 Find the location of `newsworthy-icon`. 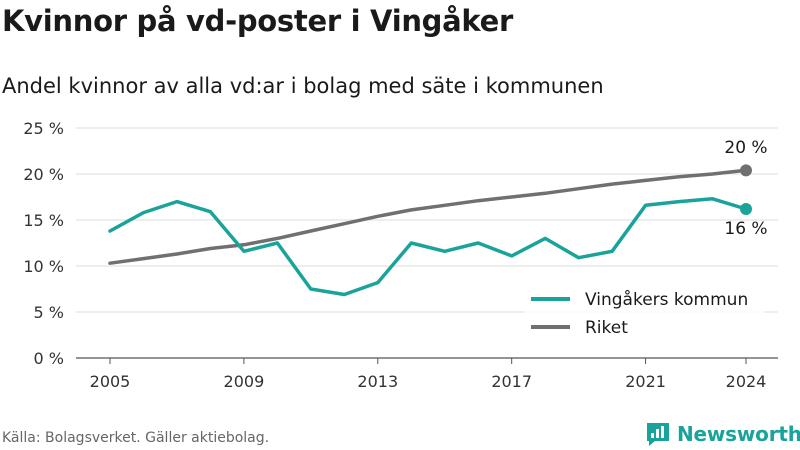

newsworthy-icon is located at coordinates (658, 434).